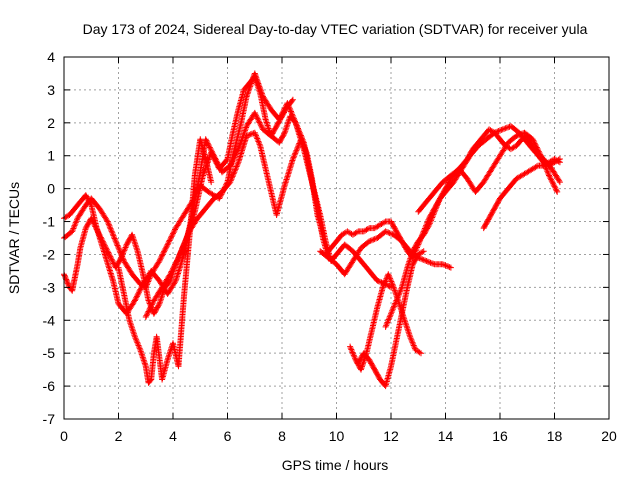 This screenshot has width=640, height=480. What do you see at coordinates (49, 222) in the screenshot?
I see `y-tick-label: -1` at bounding box center [49, 222].